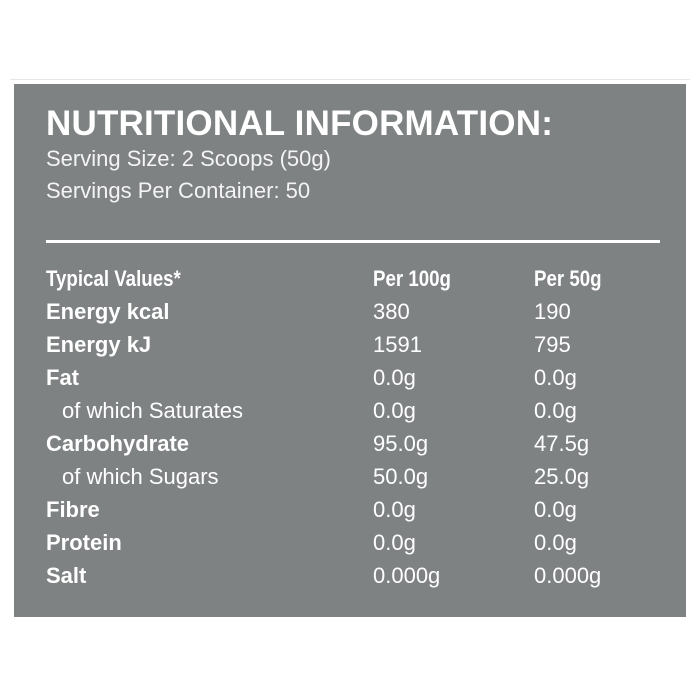 The width and height of the screenshot is (700, 700). Describe the element at coordinates (356, 480) in the screenshot. I see `table-row: of which Sugars 50.0g 25.0g` at that location.